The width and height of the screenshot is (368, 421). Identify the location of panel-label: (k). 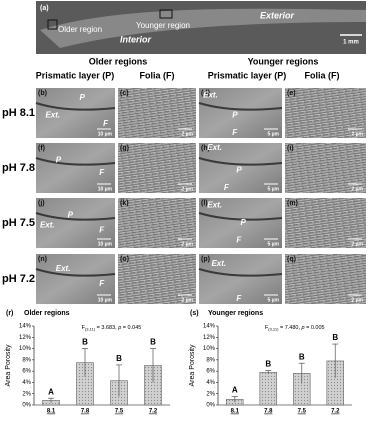
(124, 203).